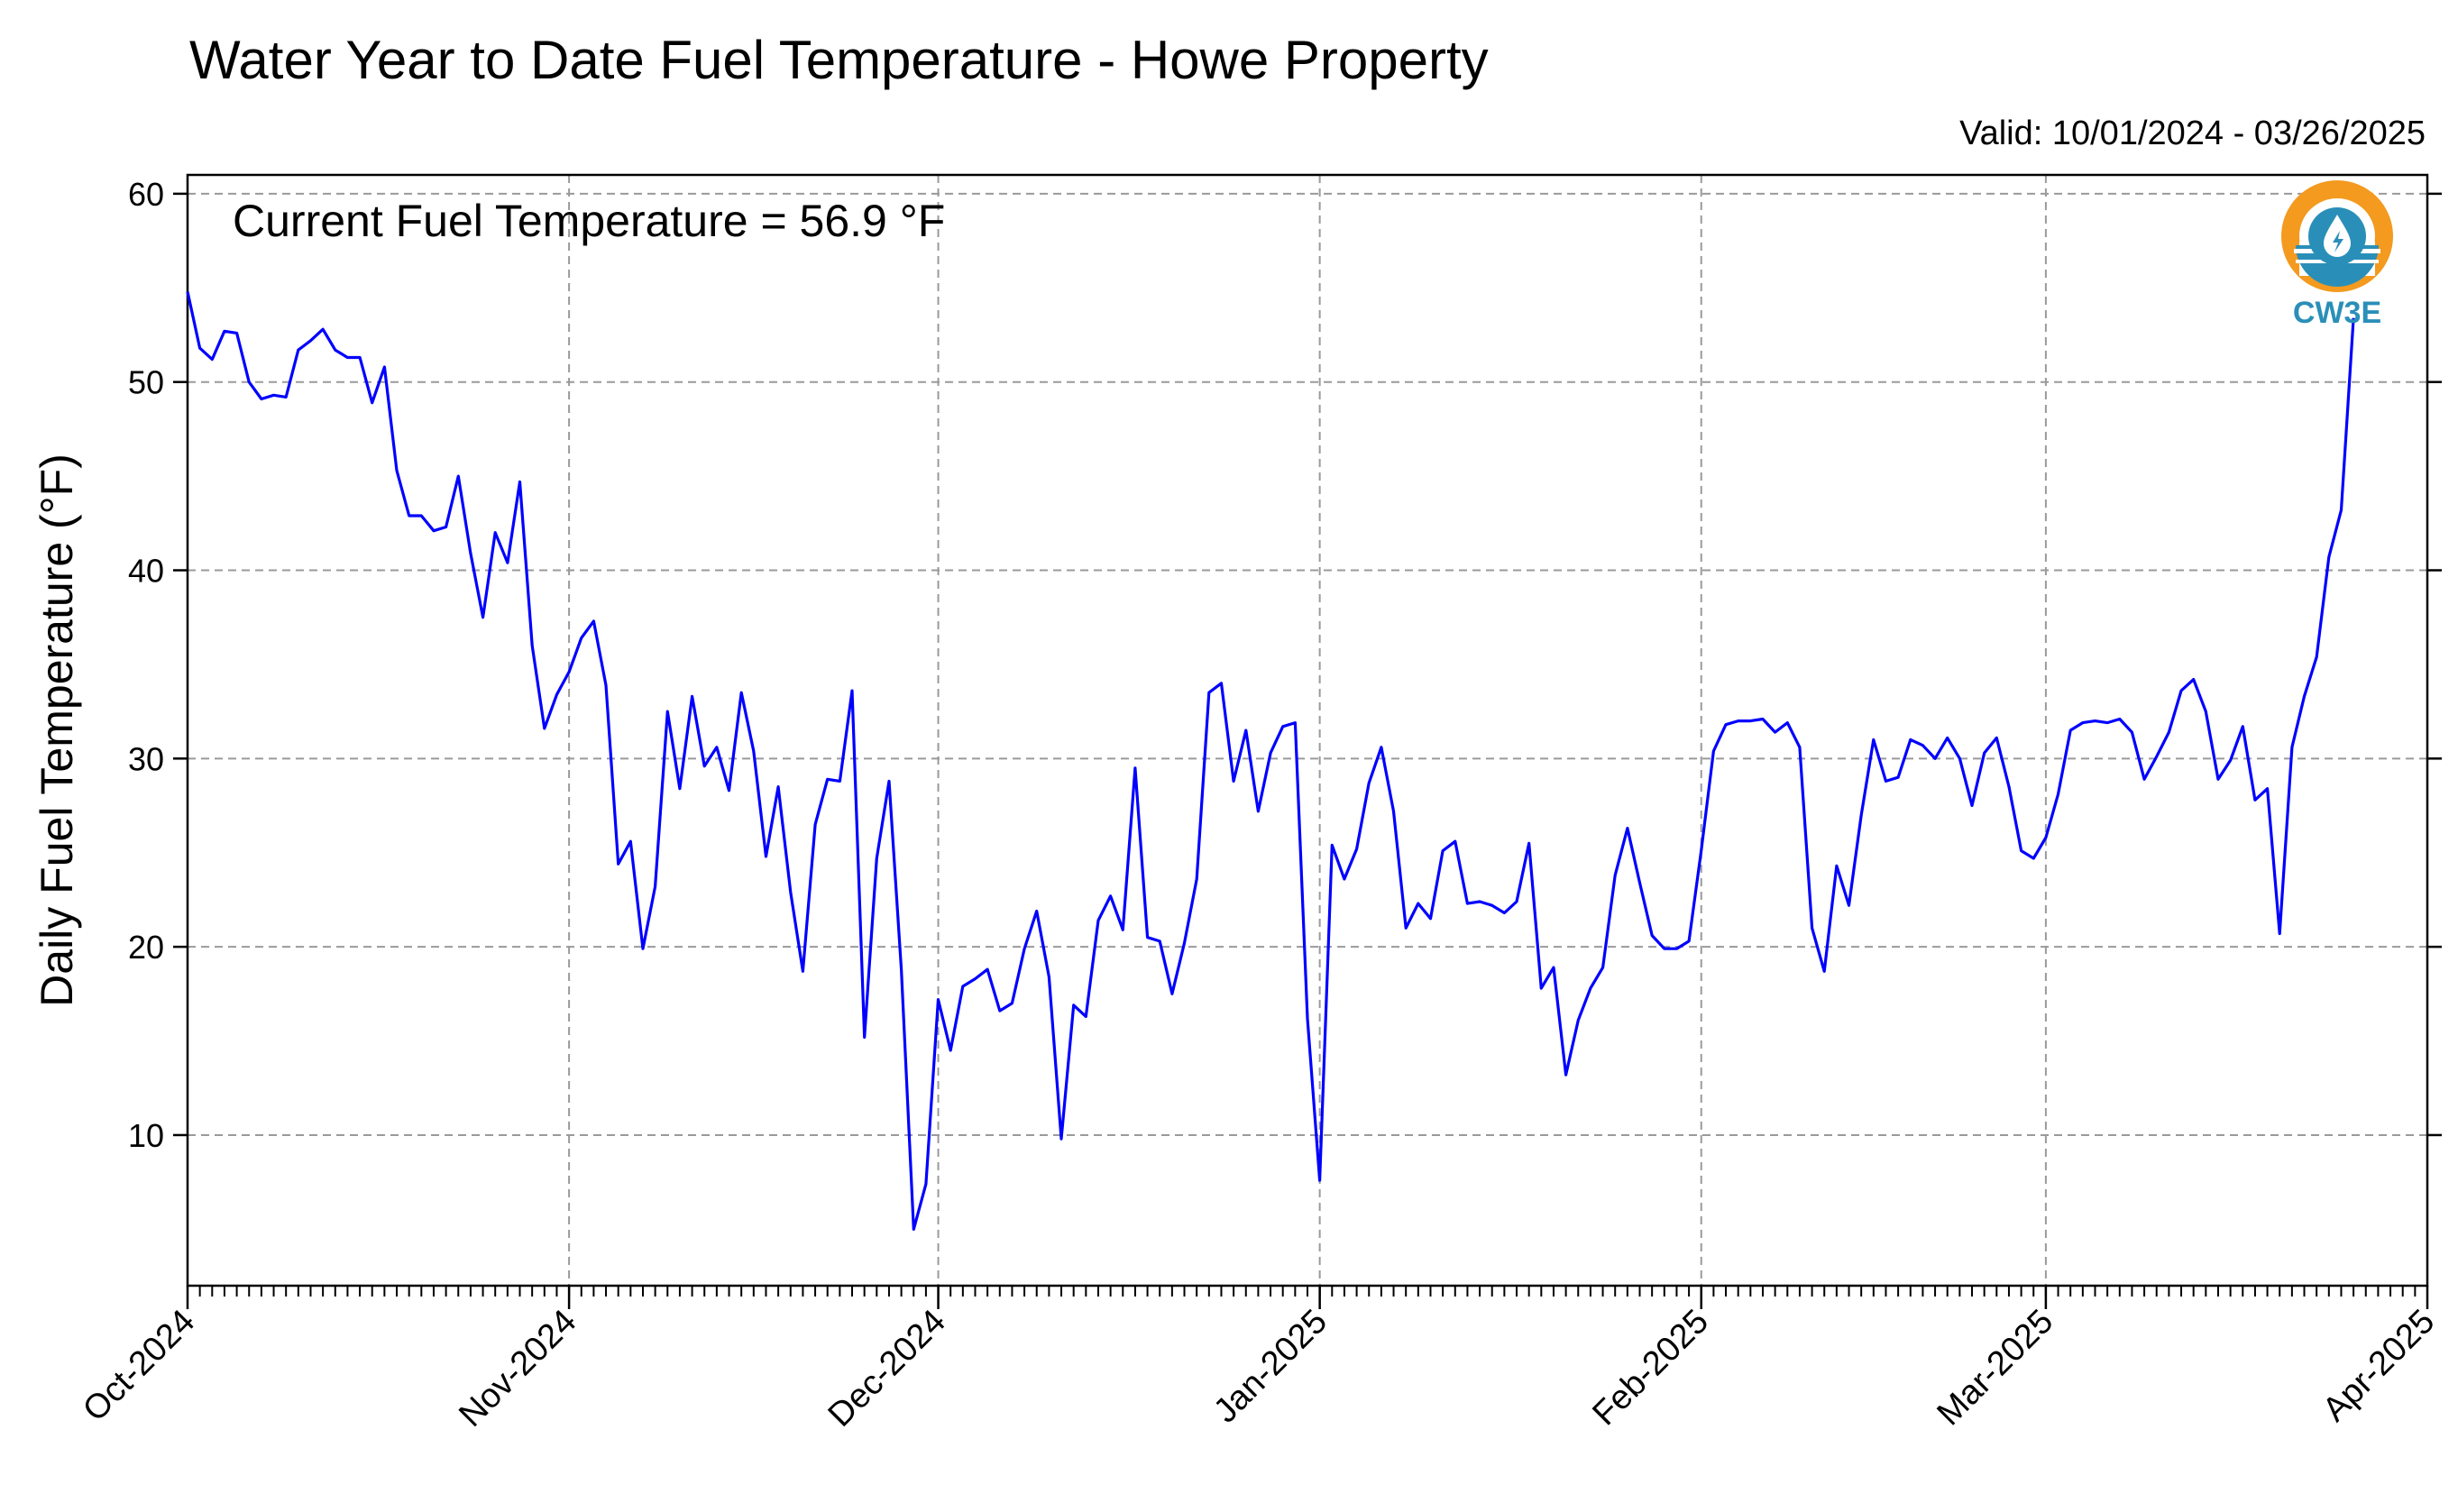 The image size is (2458, 1512). I want to click on current-temperature-annotation: Current Fuel Temperature = 56.9 °F, so click(589, 221).